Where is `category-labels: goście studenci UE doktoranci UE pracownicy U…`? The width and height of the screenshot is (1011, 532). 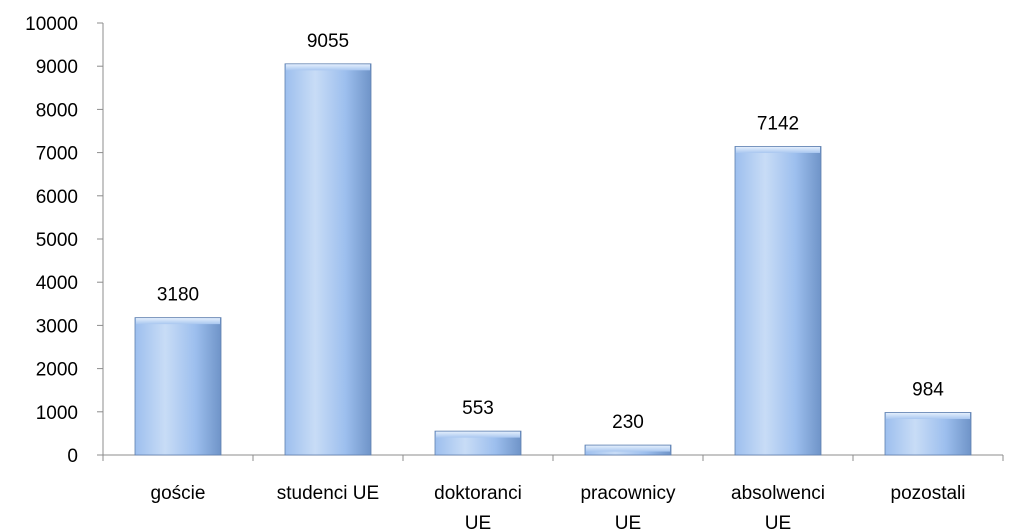 category-labels: goście studenci UE doktoranci UE pracownicy U… is located at coordinates (558, 507).